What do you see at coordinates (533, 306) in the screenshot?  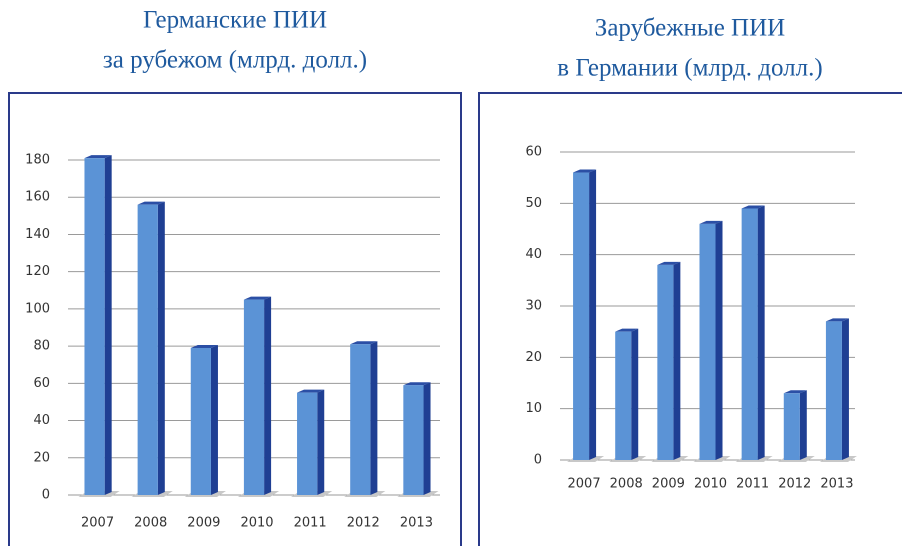 I see `y-tick-label: 30` at bounding box center [533, 306].